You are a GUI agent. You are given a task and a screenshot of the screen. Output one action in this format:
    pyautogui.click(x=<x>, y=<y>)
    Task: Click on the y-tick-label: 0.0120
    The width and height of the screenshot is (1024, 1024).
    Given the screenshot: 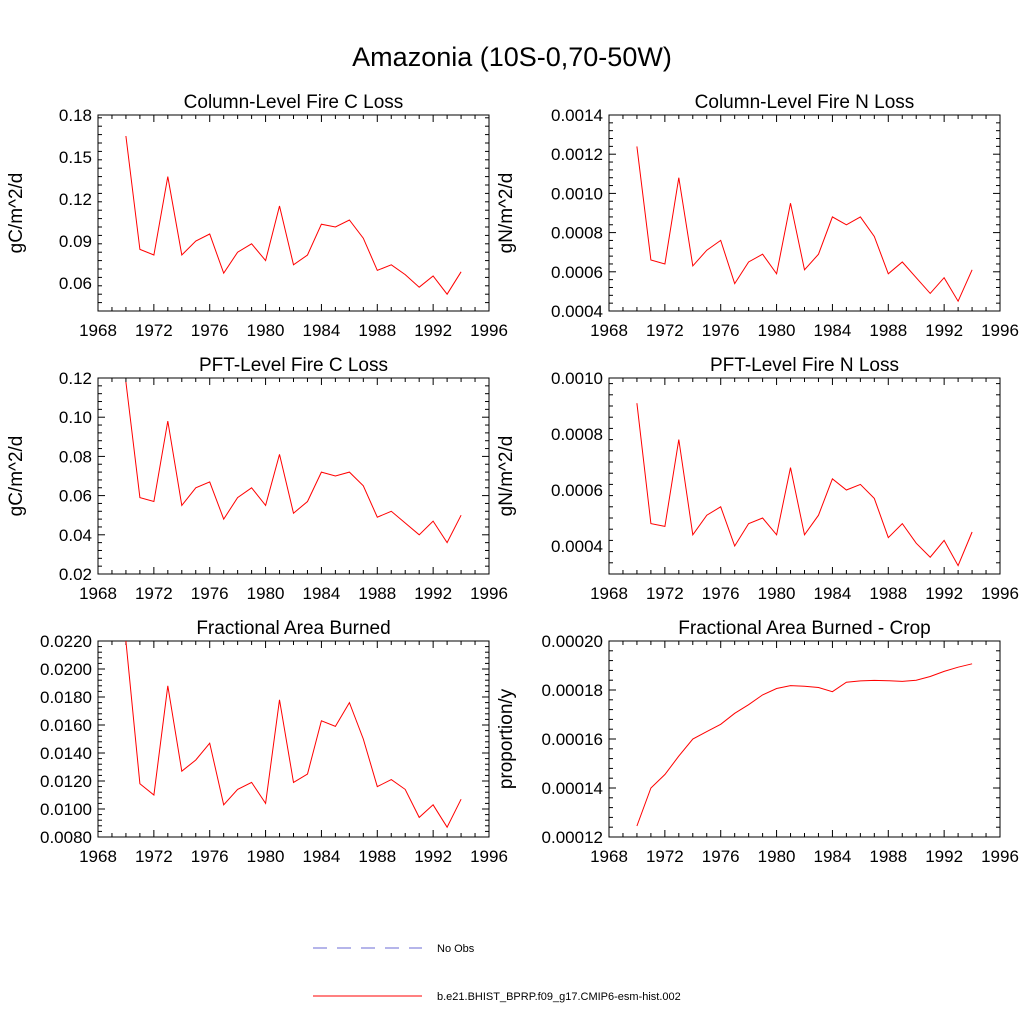 What is the action you would take?
    pyautogui.click(x=66, y=781)
    